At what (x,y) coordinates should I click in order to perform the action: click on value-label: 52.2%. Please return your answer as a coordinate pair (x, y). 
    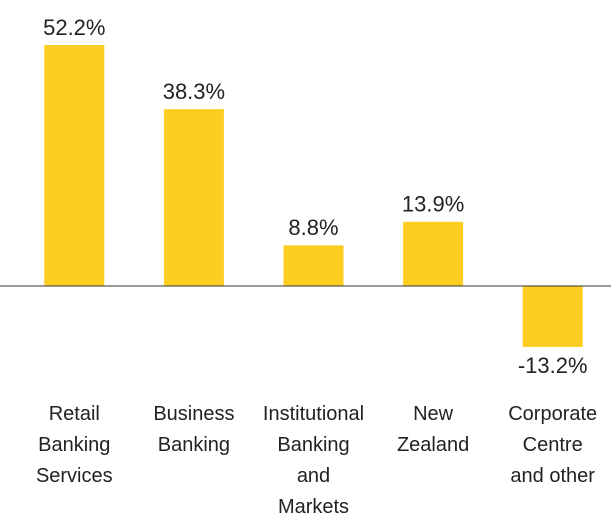
    Looking at the image, I should click on (74, 27).